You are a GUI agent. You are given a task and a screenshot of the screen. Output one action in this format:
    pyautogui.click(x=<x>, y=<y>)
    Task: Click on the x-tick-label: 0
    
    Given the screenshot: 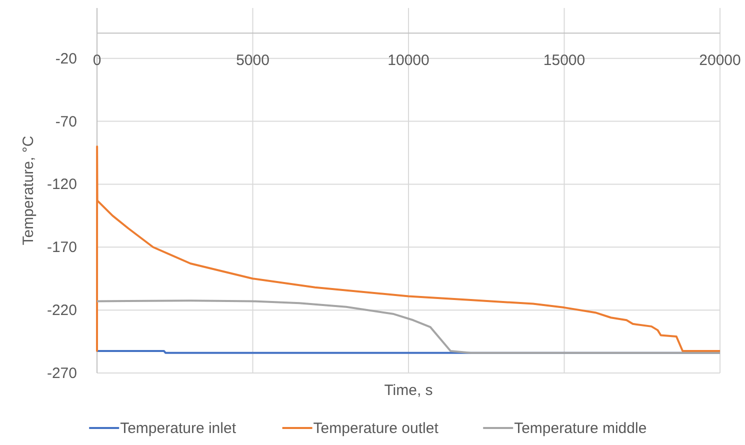 What is the action you would take?
    pyautogui.click(x=97, y=61)
    